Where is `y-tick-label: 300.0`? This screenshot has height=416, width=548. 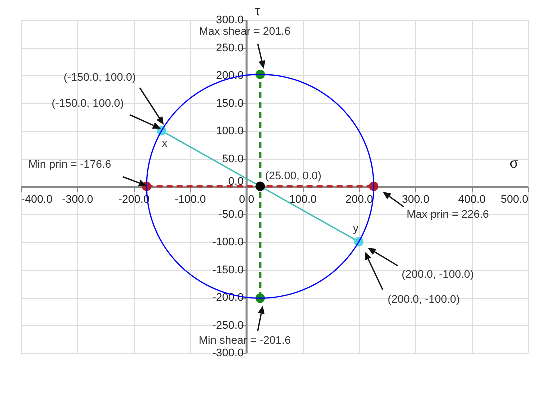 y-tick-label: 300.0 is located at coordinates (230, 20).